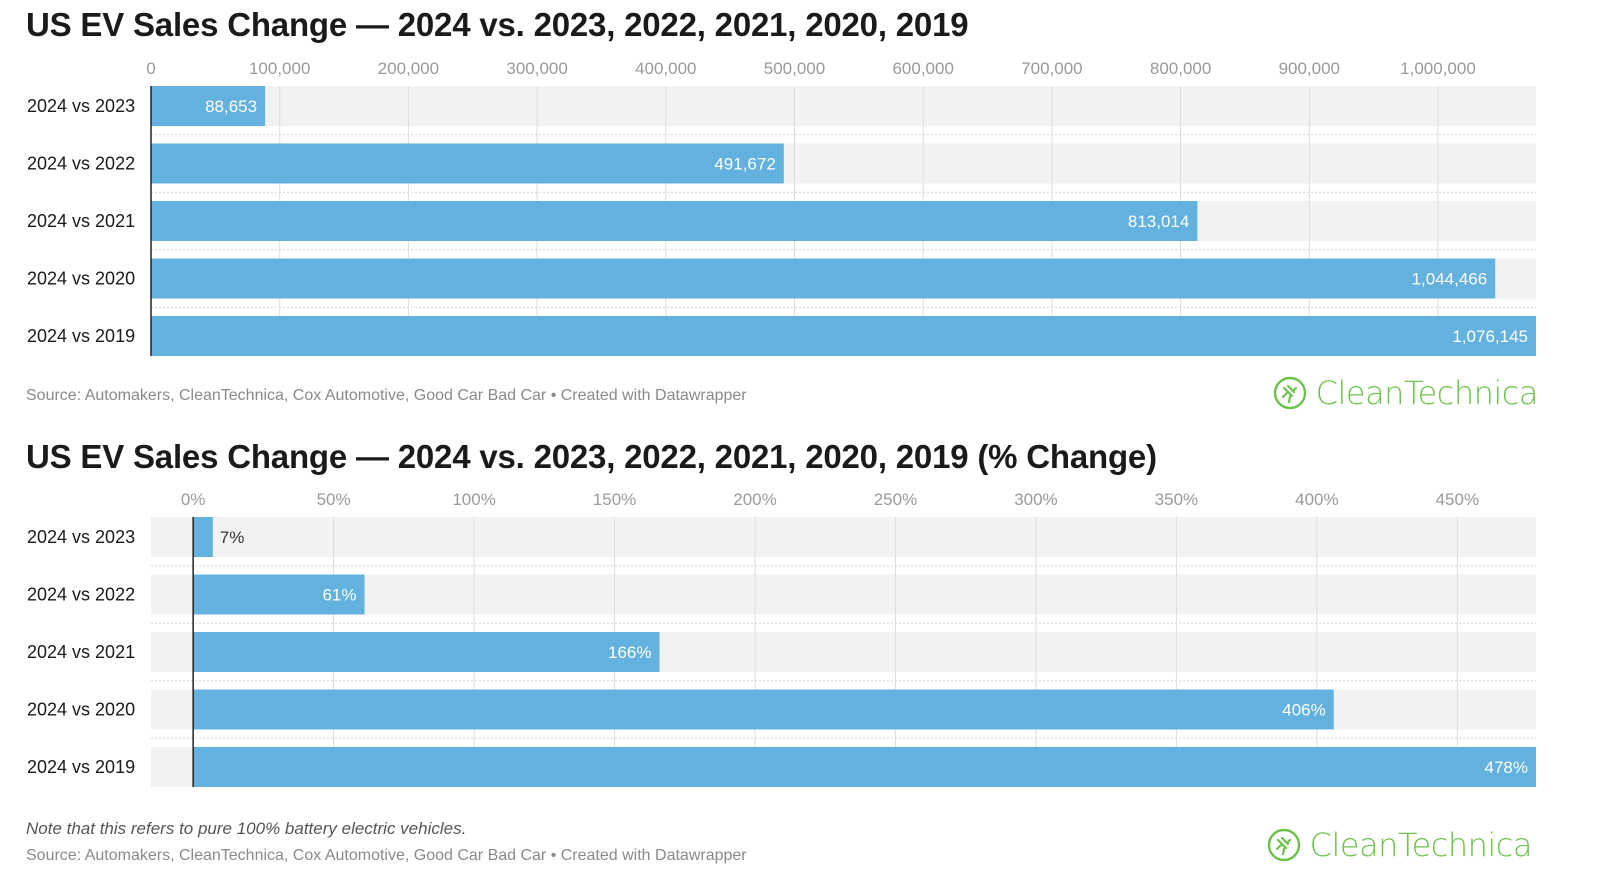 Image resolution: width=1600 pixels, height=890 pixels. I want to click on x-tick-label: 300,000, so click(536, 68).